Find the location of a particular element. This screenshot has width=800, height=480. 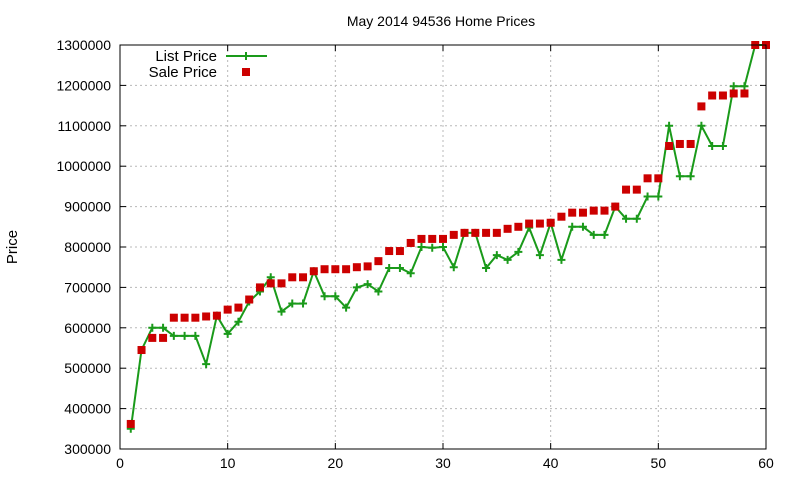

y-tick-label: 400000 is located at coordinates (87, 409).